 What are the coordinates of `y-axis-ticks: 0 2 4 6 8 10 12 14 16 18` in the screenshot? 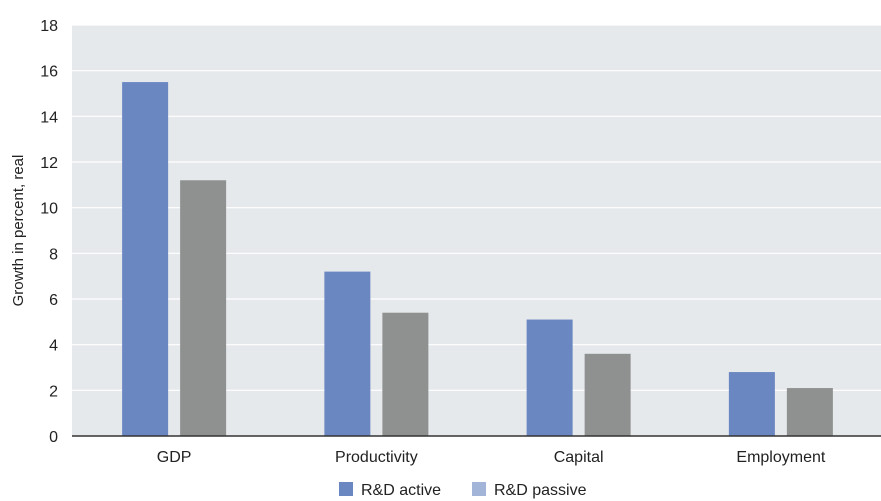 It's located at (49, 232).